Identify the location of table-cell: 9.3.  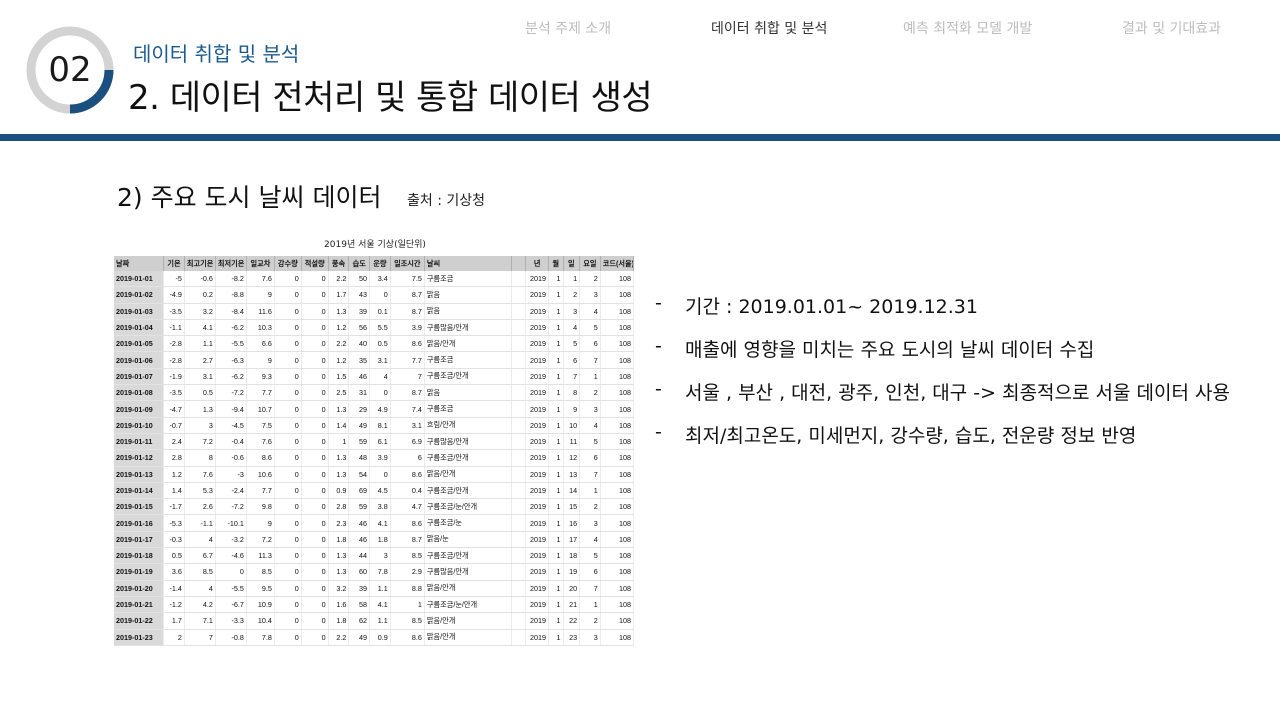
(260, 377).